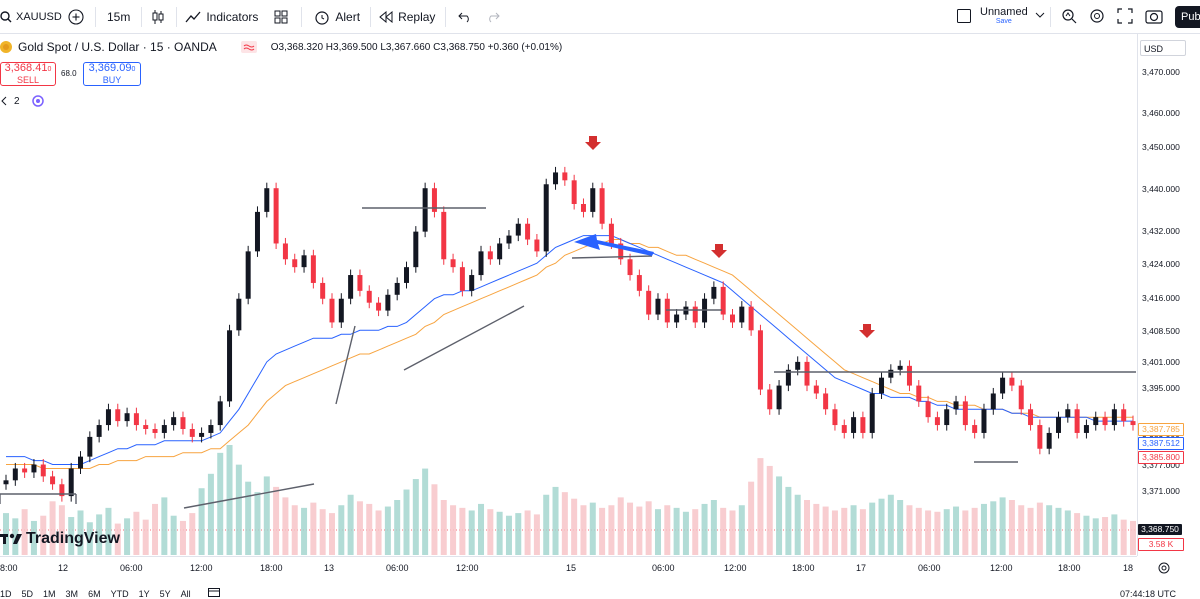 The image size is (1200, 599). What do you see at coordinates (1069, 16) in the screenshot?
I see `quick-search-icon` at bounding box center [1069, 16].